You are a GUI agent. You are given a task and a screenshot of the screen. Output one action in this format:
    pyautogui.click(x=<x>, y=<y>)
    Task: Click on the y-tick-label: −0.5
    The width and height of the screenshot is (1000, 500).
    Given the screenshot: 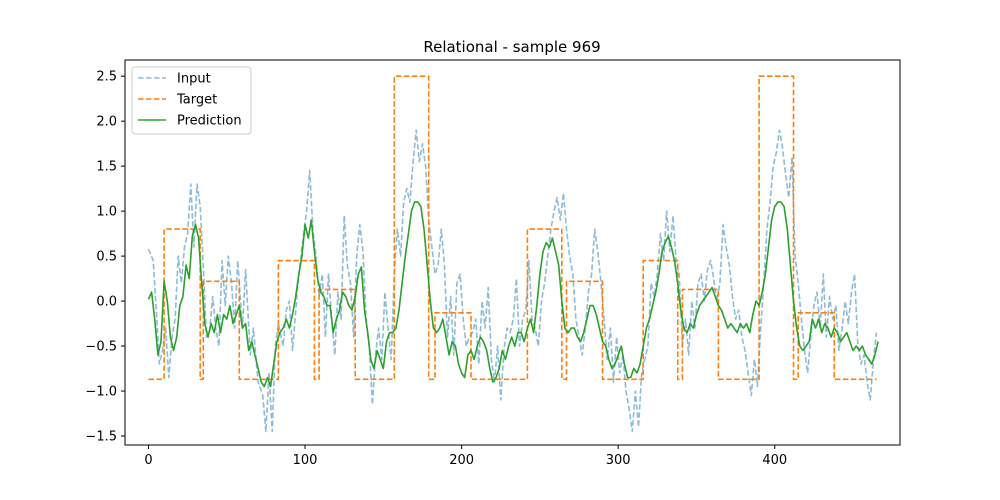 What is the action you would take?
    pyautogui.click(x=101, y=347)
    